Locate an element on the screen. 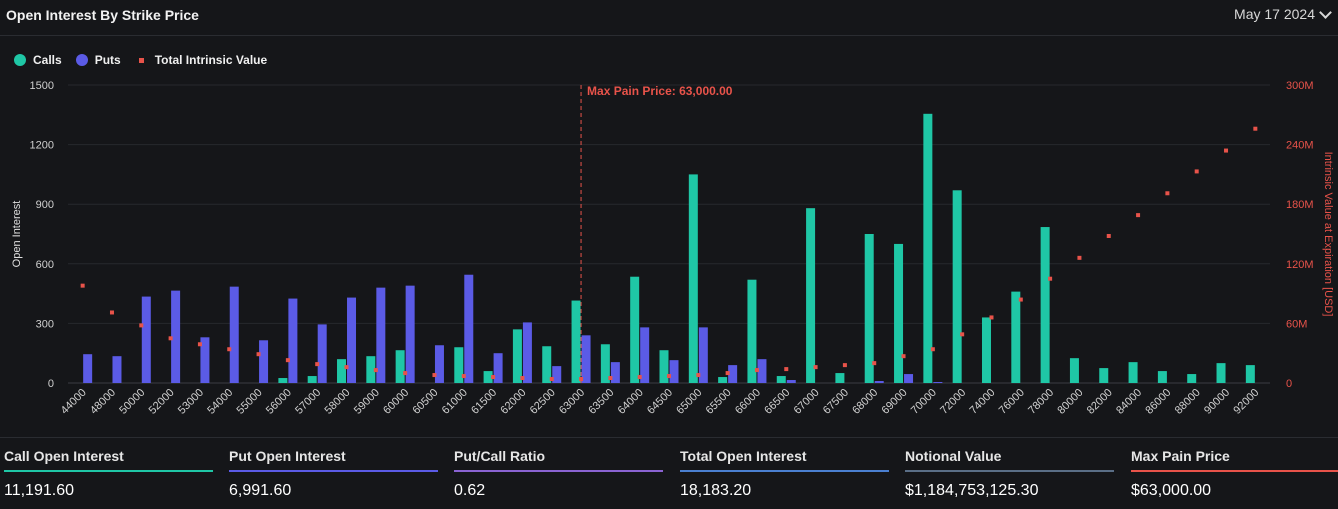 The image size is (1338, 509). x-tick-label: 54000 is located at coordinates (220, 402).